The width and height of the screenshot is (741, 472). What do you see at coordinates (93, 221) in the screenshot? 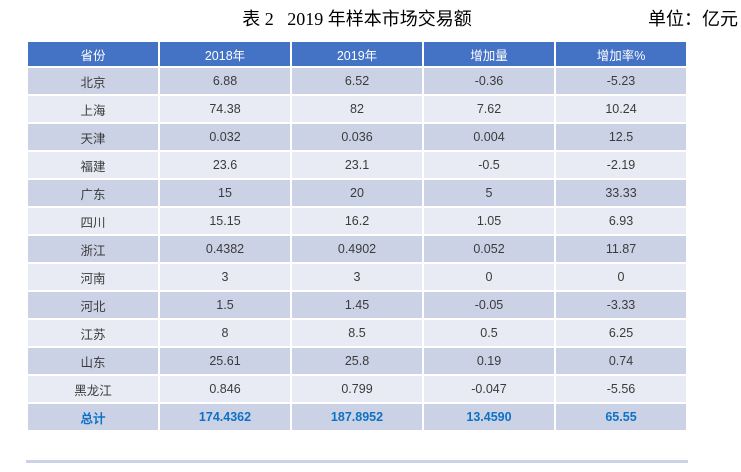
I see `cell-province: 四川` at bounding box center [93, 221].